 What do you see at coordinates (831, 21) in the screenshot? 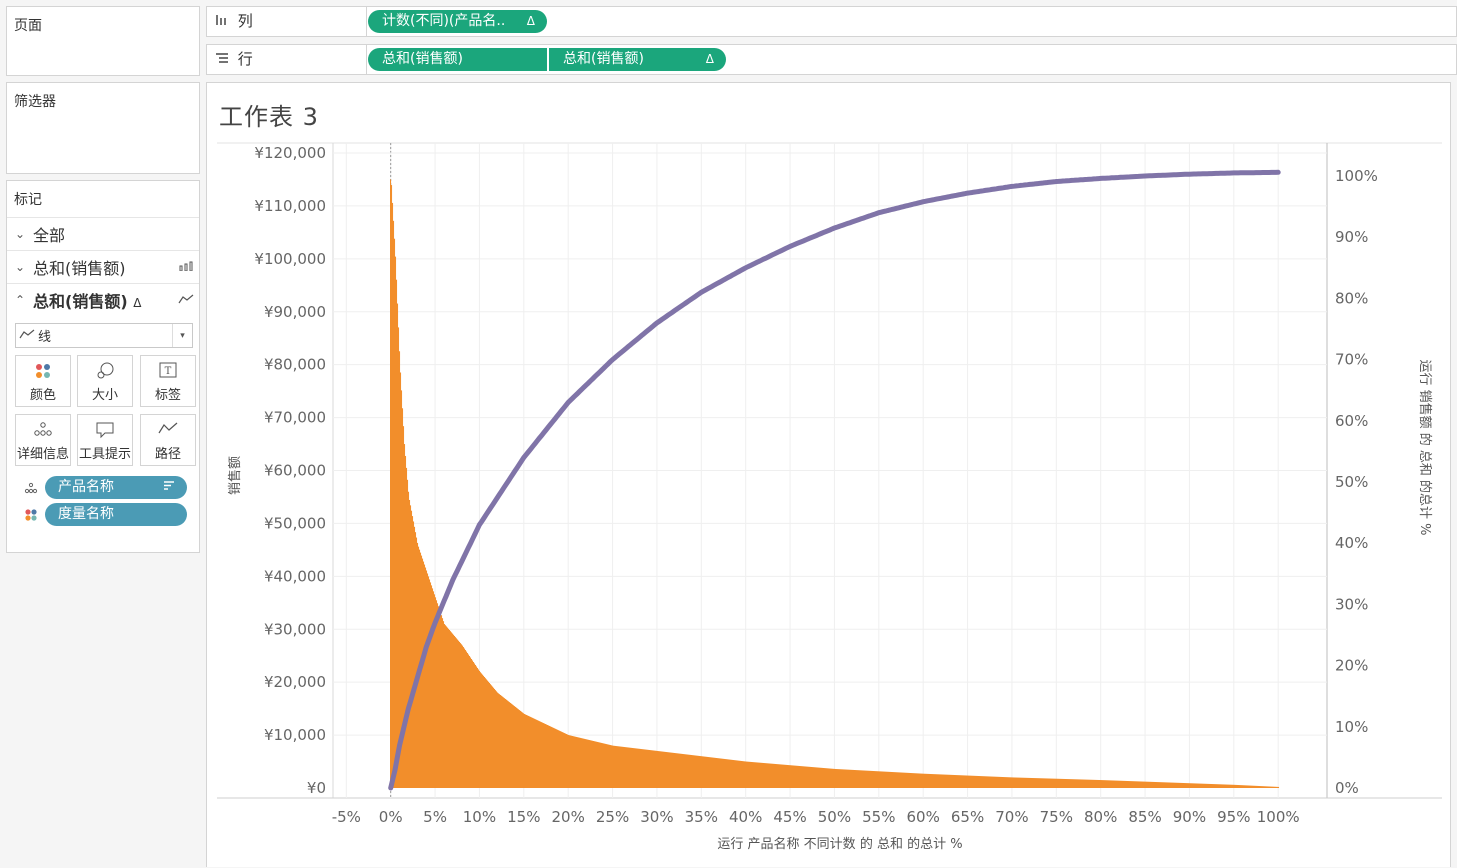
I see `columns-shelf: 列 计数(不同)(产品名.. Δ` at bounding box center [831, 21].